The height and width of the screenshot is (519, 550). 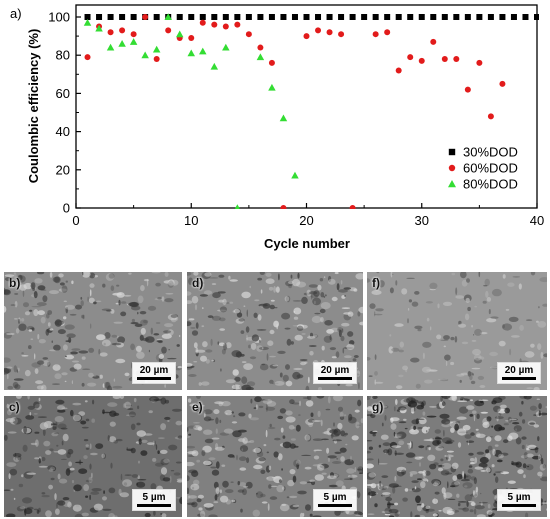 I want to click on scale-bar, so click(x=335, y=505).